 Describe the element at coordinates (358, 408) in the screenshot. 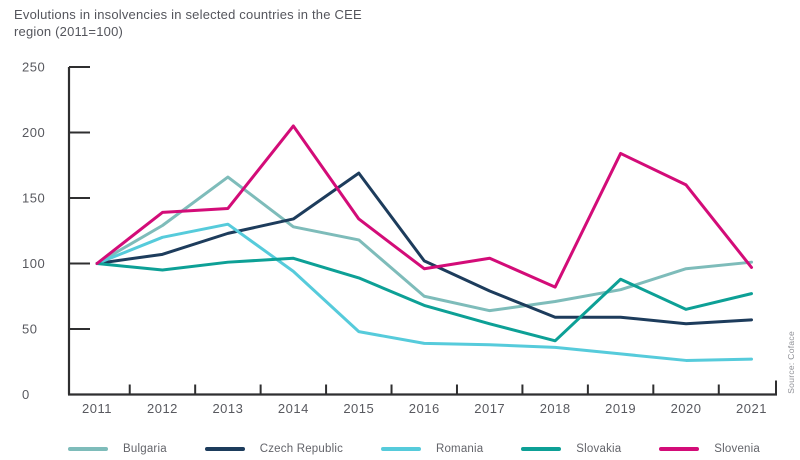

I see `x-tick-label: 2015` at that location.